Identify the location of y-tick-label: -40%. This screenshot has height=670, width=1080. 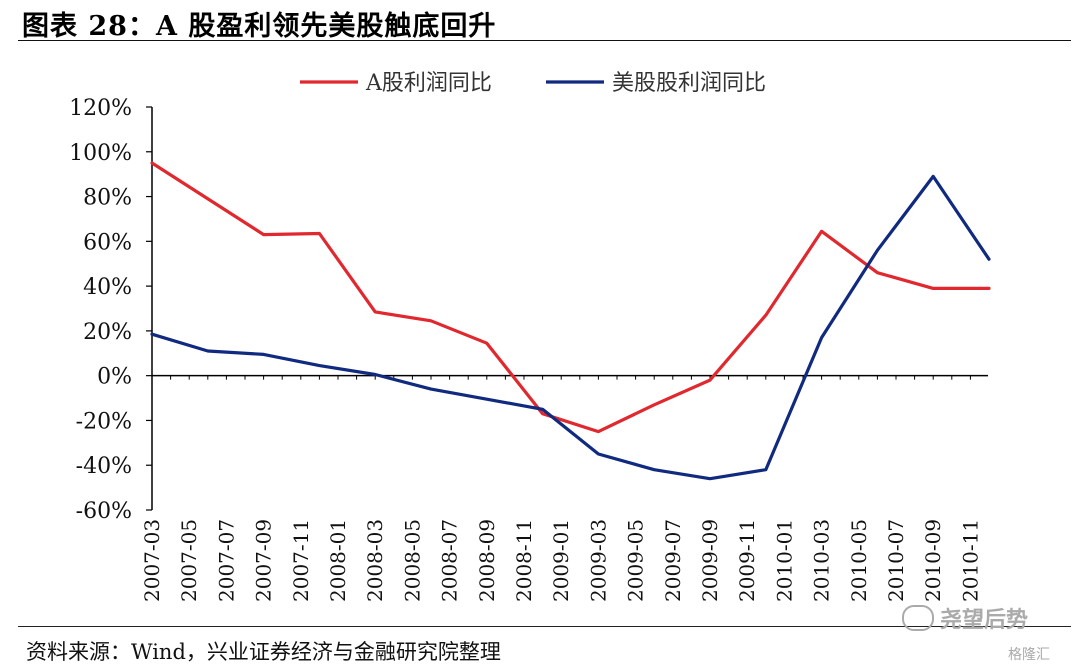
(104, 466).